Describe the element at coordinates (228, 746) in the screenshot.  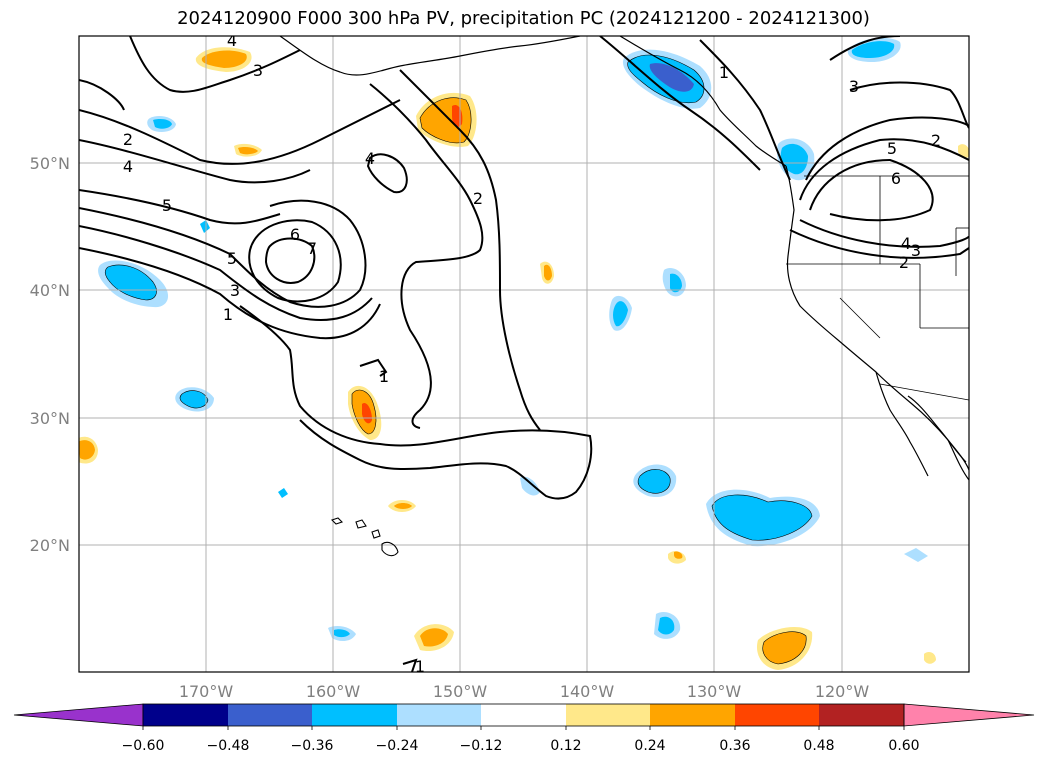
I see `colorbar-tick-label: −0.48` at that location.